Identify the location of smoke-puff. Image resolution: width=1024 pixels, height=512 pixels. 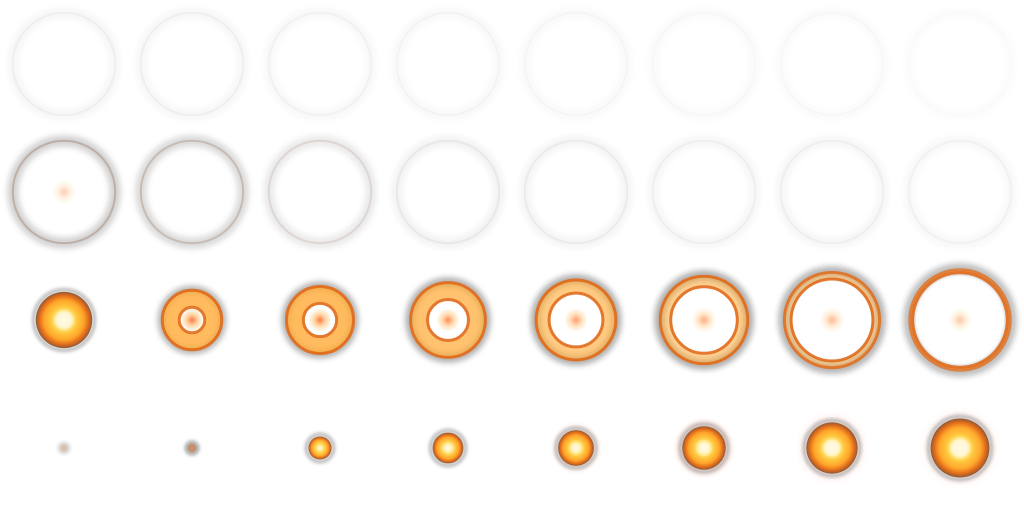
(64, 448).